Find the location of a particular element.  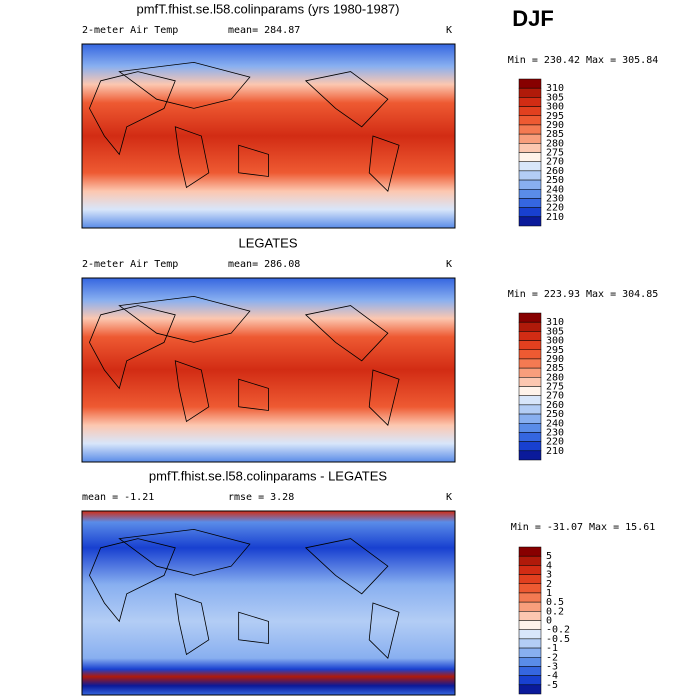

colorbar-label: 0.5 is located at coordinates (555, 602).